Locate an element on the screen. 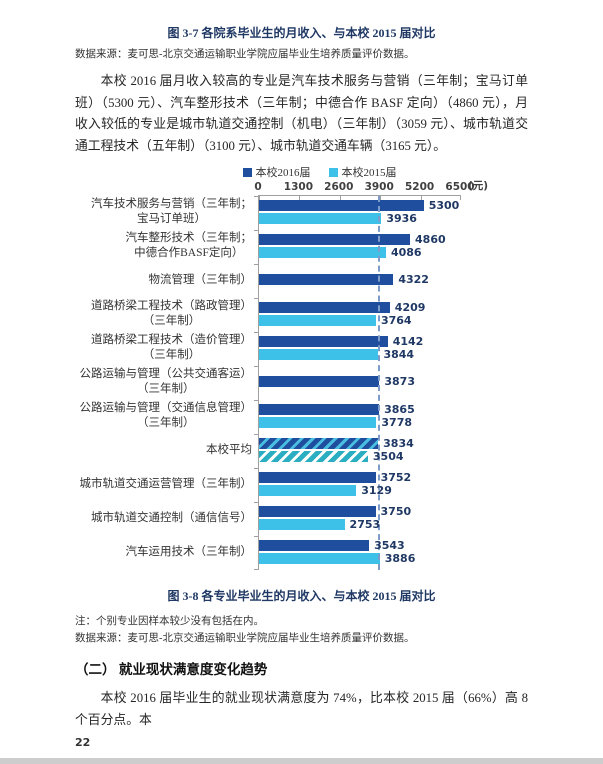  figure-3-8-caption: 图 3-8 各专业毕业生的月收入、与本校 2015 届对比 is located at coordinates (301, 596).